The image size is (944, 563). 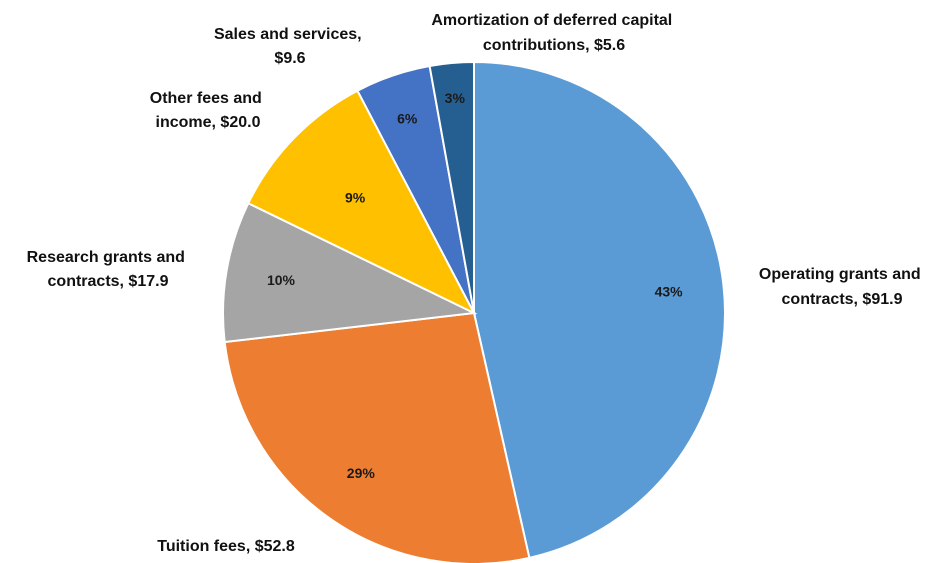 I want to click on pie-slice-amortization, so click(x=451, y=187).